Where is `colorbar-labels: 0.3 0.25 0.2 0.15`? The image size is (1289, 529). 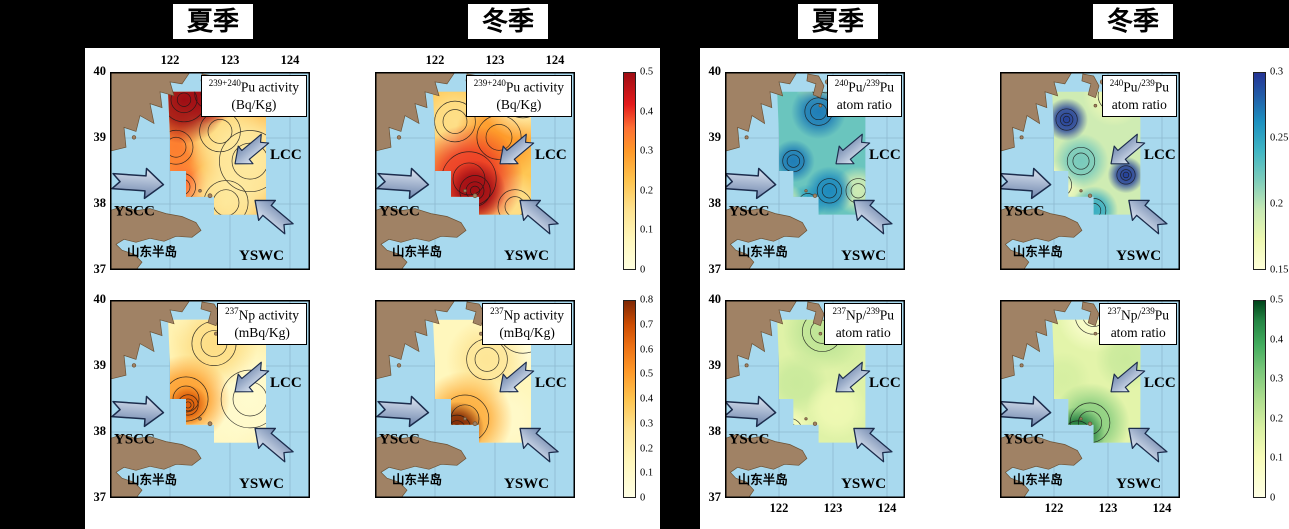
colorbar-labels: 0.3 0.25 0.2 0.15 is located at coordinates (1271, 171).